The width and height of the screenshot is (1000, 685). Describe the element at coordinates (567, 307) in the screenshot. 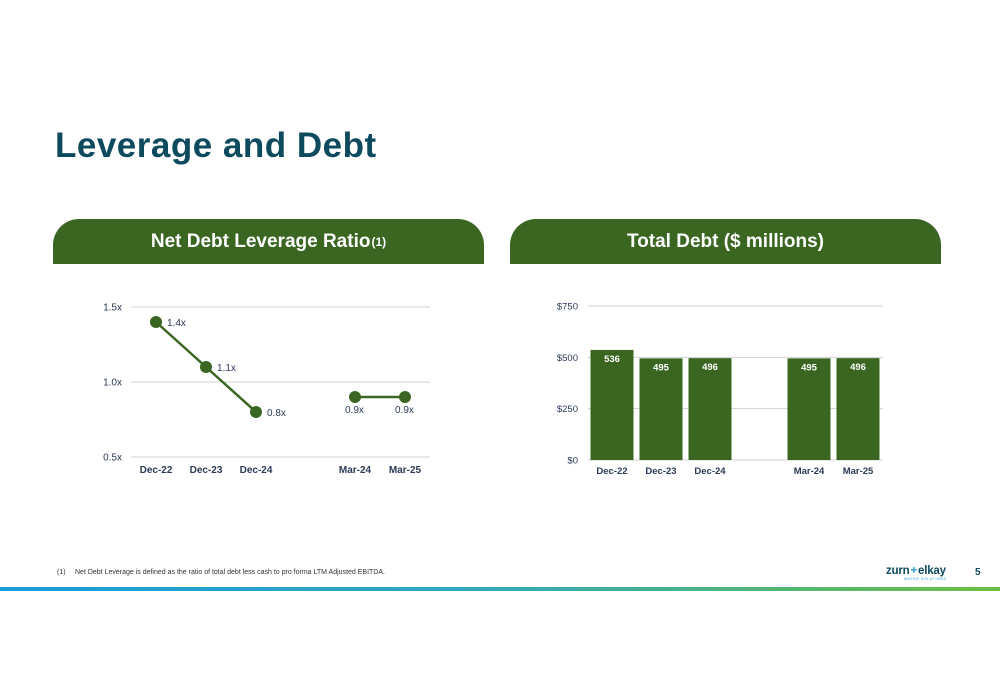

I see `y-tick-label: $750` at that location.